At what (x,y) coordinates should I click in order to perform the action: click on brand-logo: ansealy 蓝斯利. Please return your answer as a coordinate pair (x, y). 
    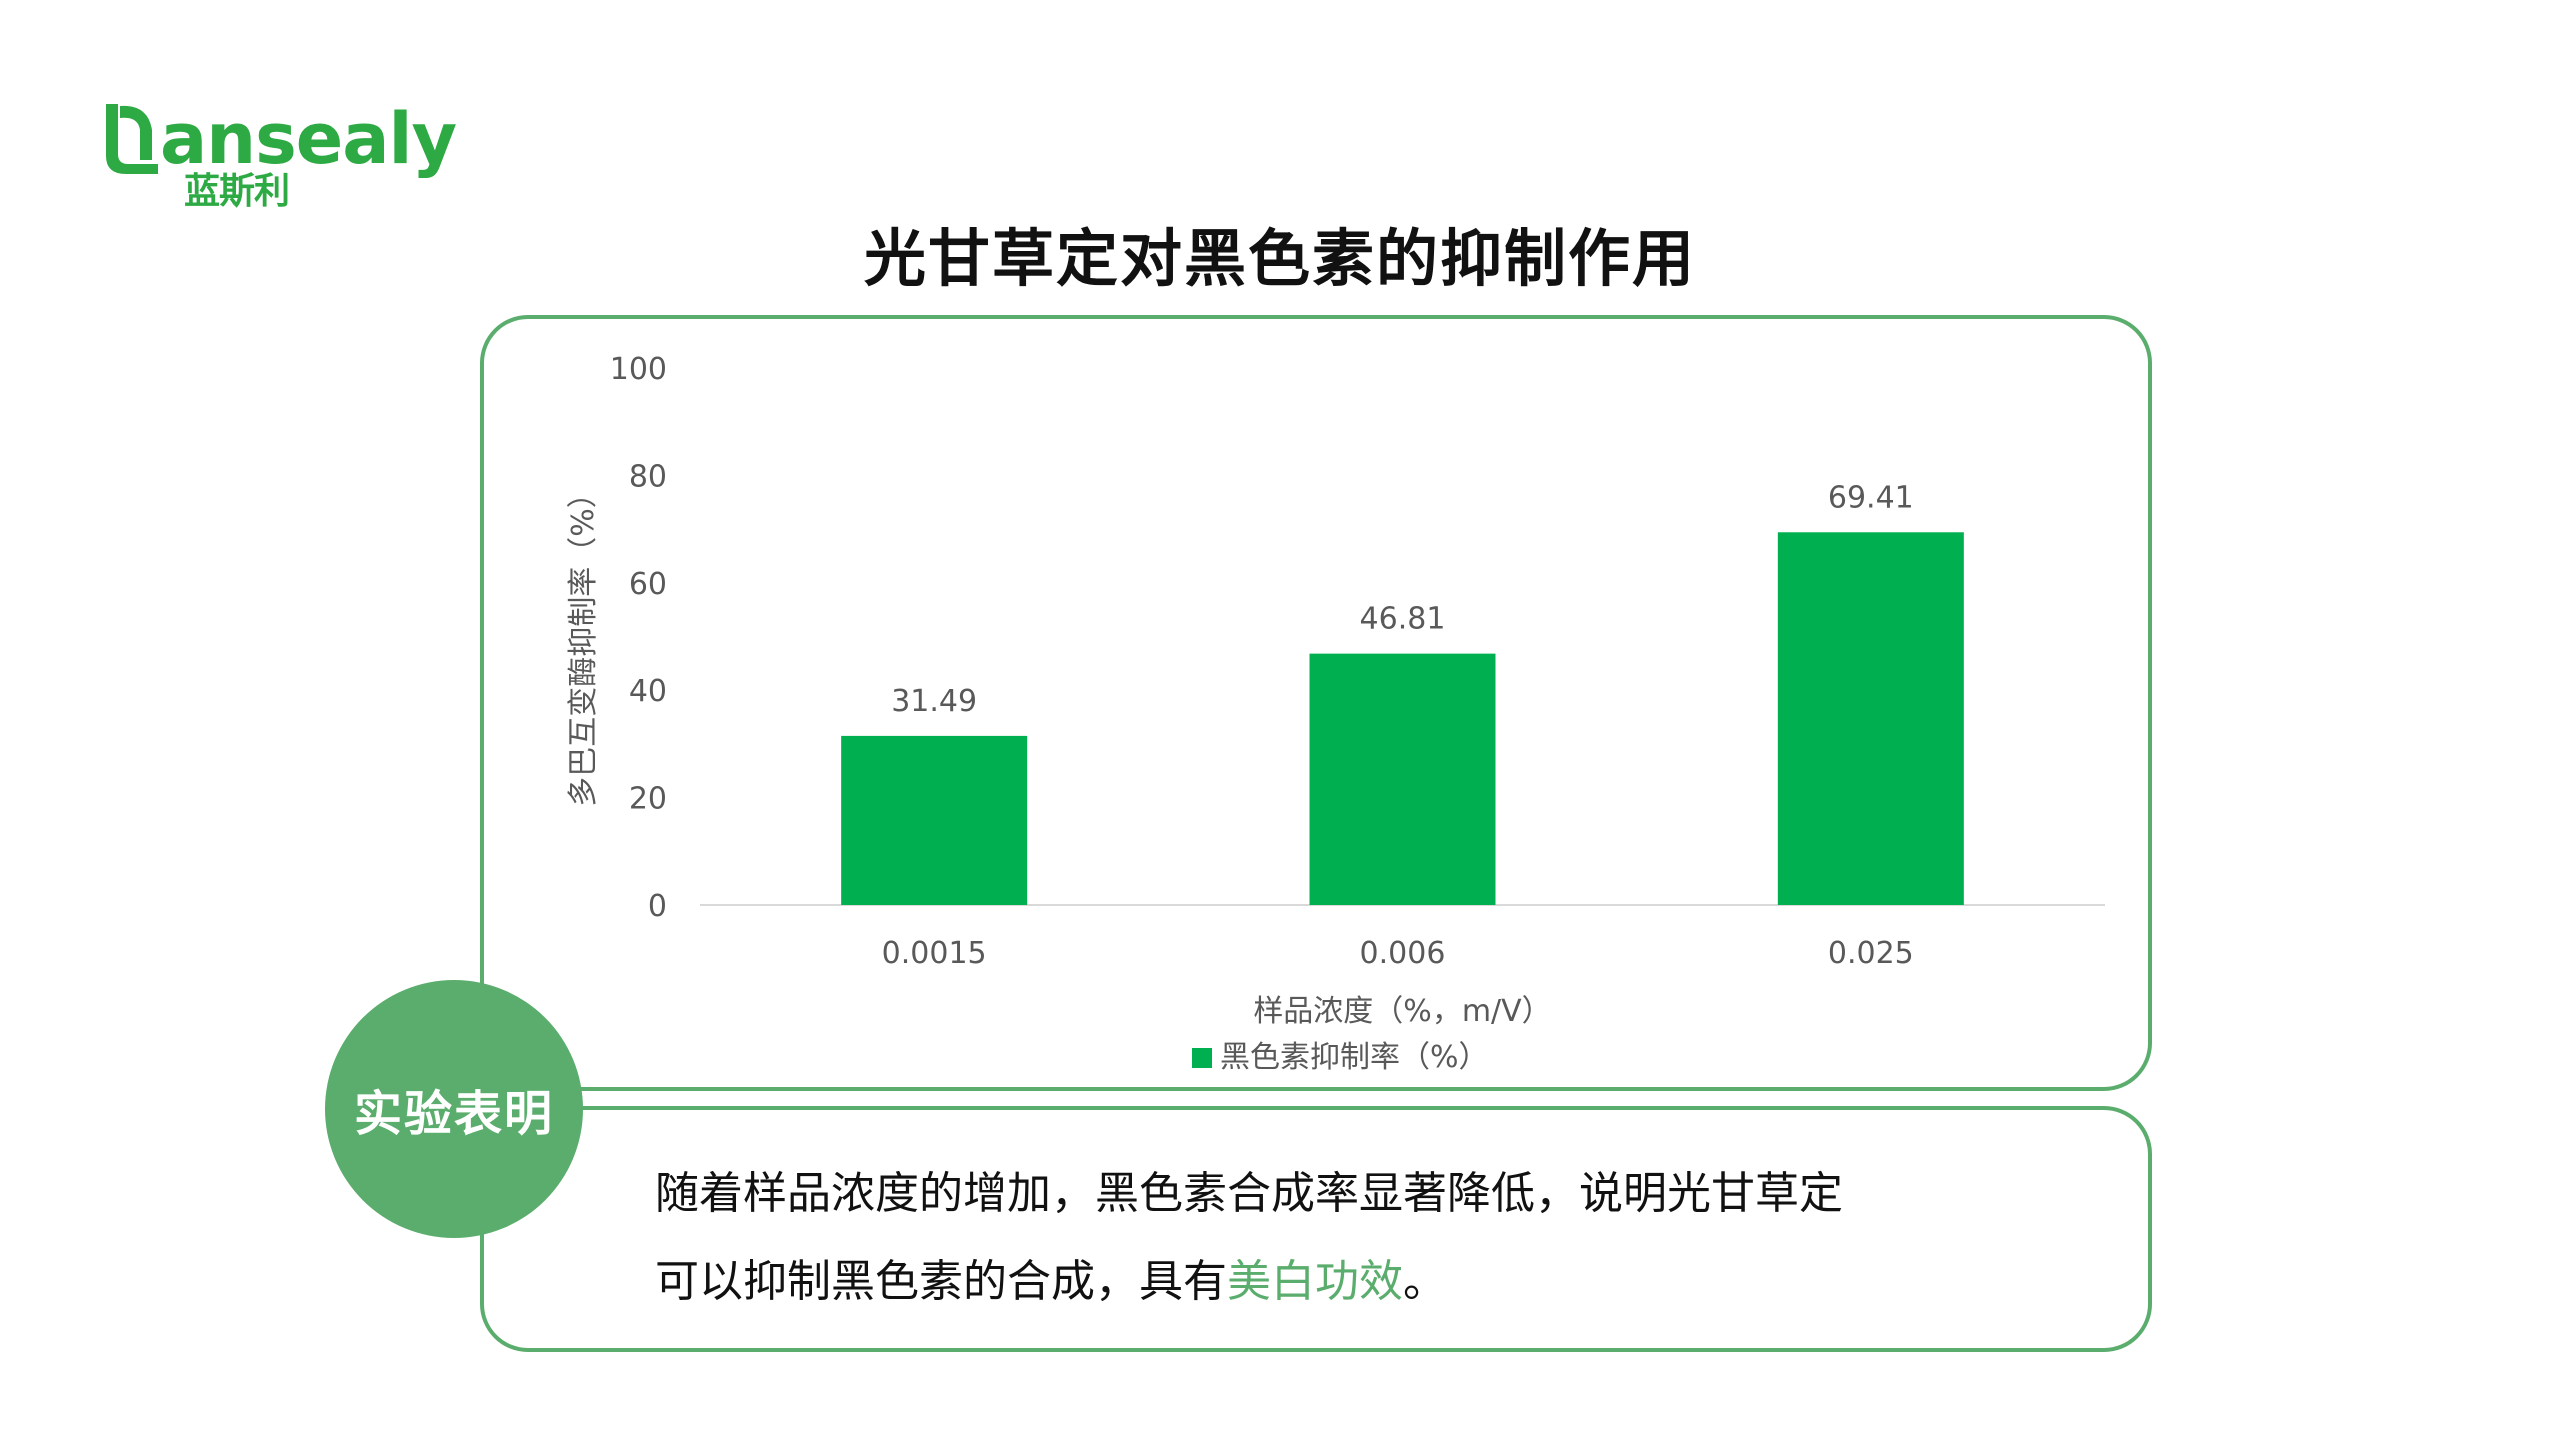
    Looking at the image, I should click on (278, 160).